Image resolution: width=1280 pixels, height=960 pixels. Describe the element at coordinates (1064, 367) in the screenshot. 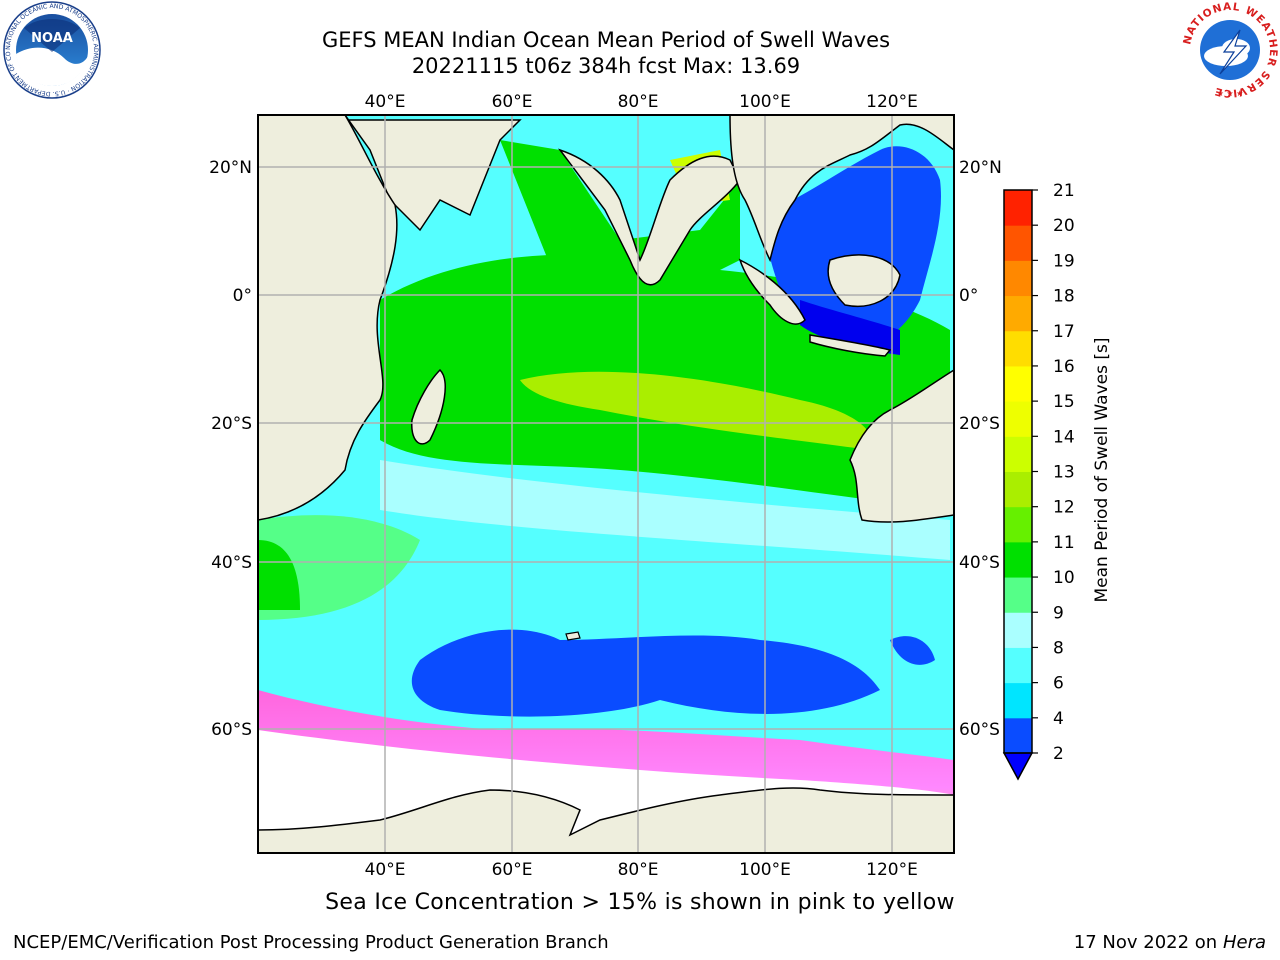

I see `colorbar-tick-label: 16` at that location.